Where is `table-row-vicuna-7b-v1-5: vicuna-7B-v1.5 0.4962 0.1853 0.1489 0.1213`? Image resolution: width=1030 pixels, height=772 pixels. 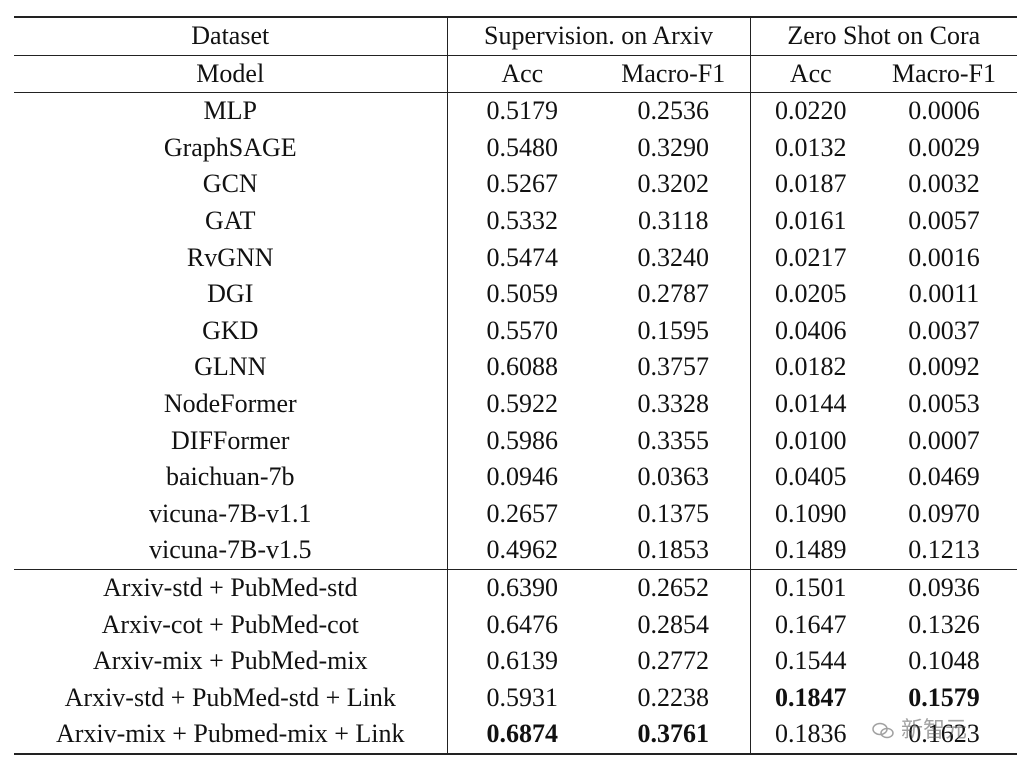 table-row-vicuna-7b-v1-5: vicuna-7B-v1.5 0.4962 0.1853 0.1489 0.1213 is located at coordinates (515, 551).